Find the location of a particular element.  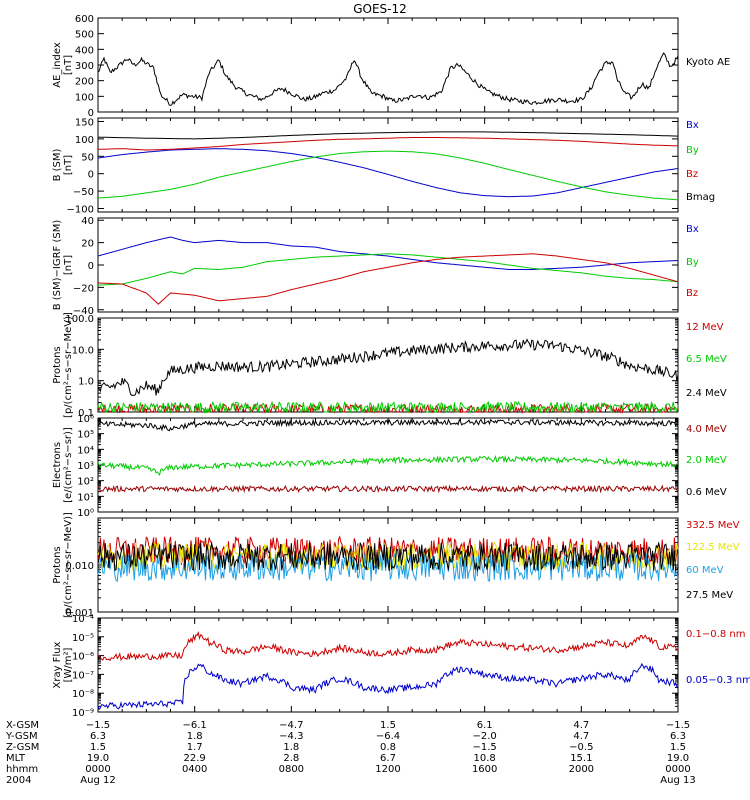

panel-1: 0 100 200 300 400 500 600 AE_index [nT] Kyoto AE is located at coordinates (391, 66).